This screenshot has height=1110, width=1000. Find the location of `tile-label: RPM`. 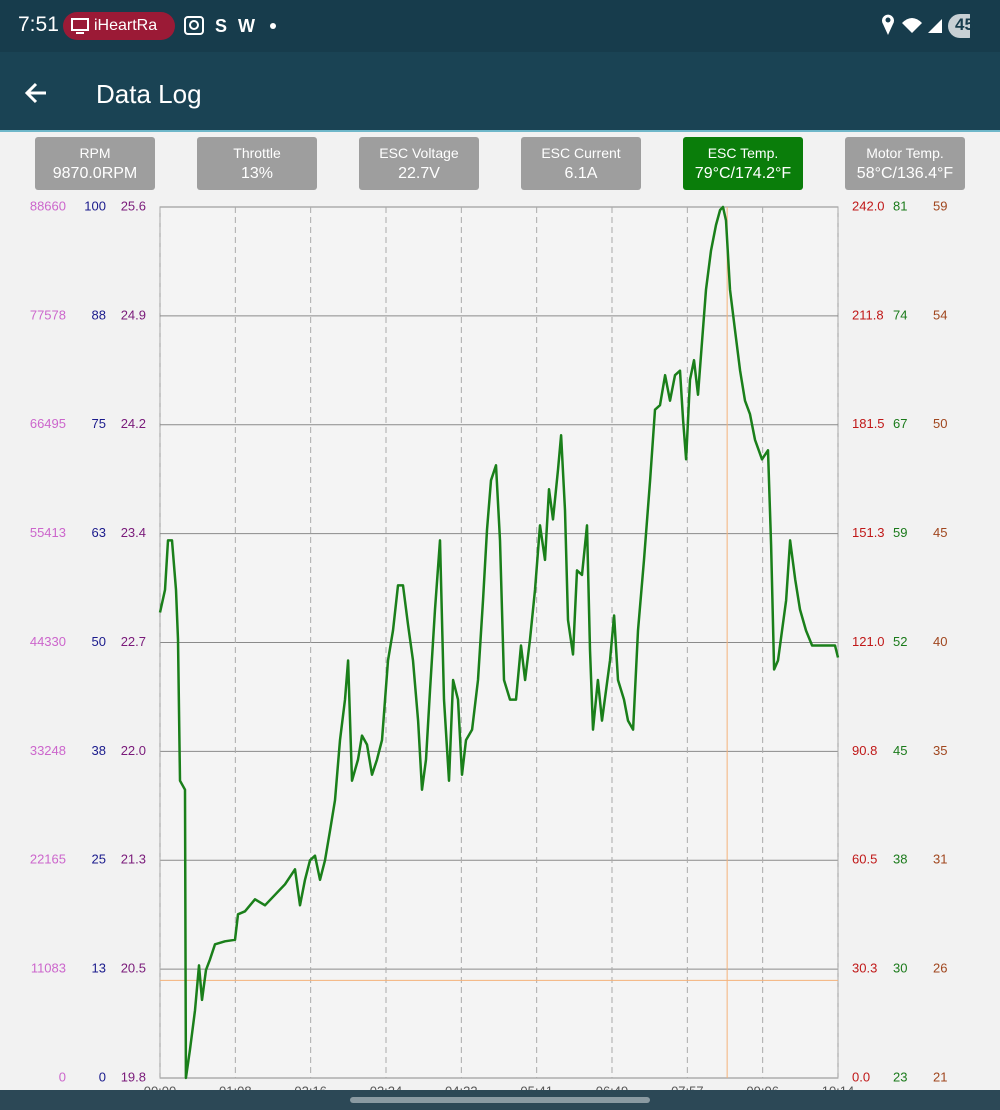

tile-label: RPM is located at coordinates (95, 153).